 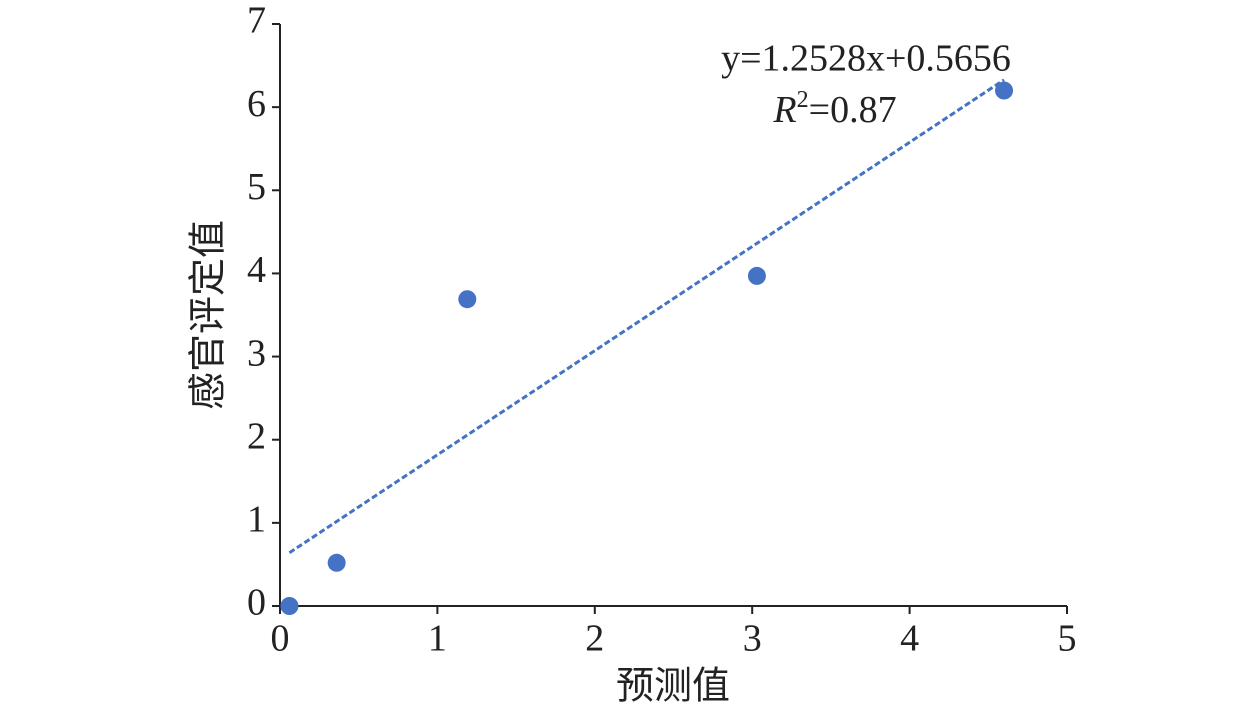 What do you see at coordinates (752, 639) in the screenshot?
I see `x-tick-label: 3` at bounding box center [752, 639].